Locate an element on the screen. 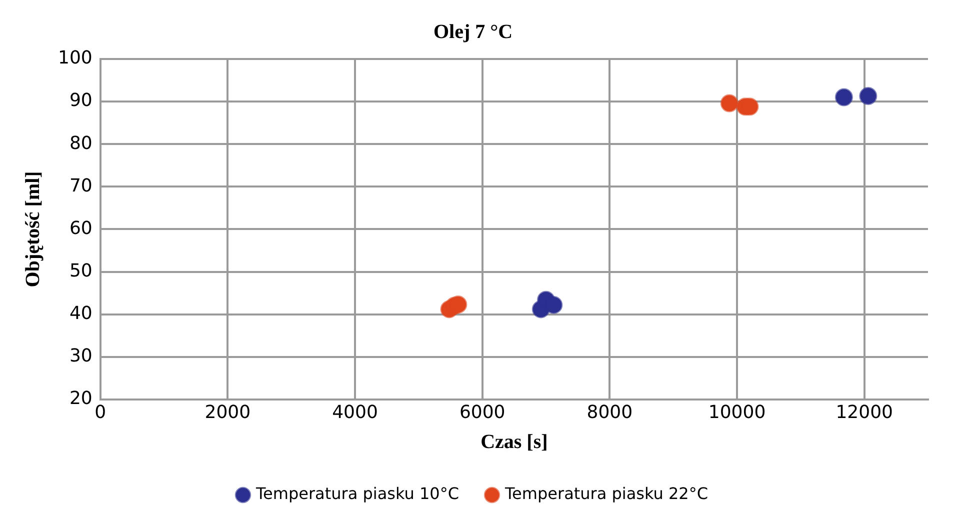 The height and width of the screenshot is (530, 961). legend-label: Temperatura piasku 10°C is located at coordinates (357, 494).